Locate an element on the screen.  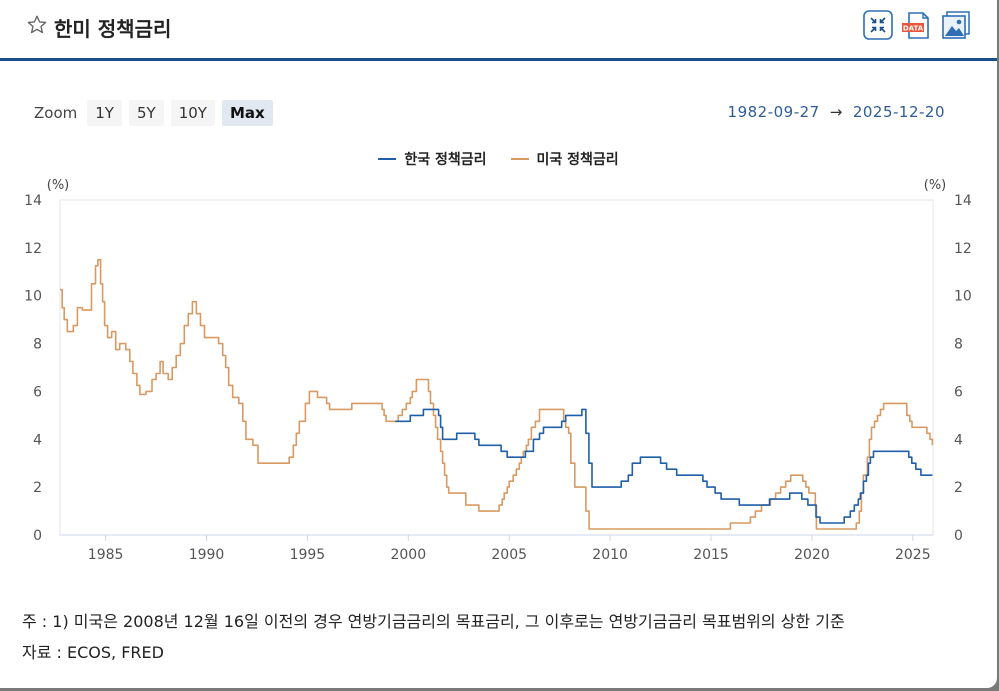
date-range: 1982-09-27 → 2025-12-20 is located at coordinates (836, 112).